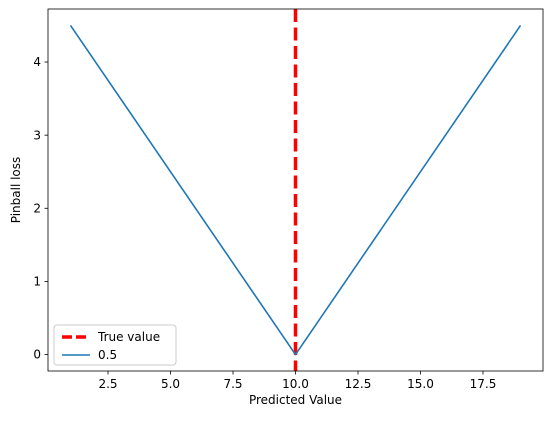  Describe the element at coordinates (358, 384) in the screenshot. I see `x-tick-label: 12.5` at that location.